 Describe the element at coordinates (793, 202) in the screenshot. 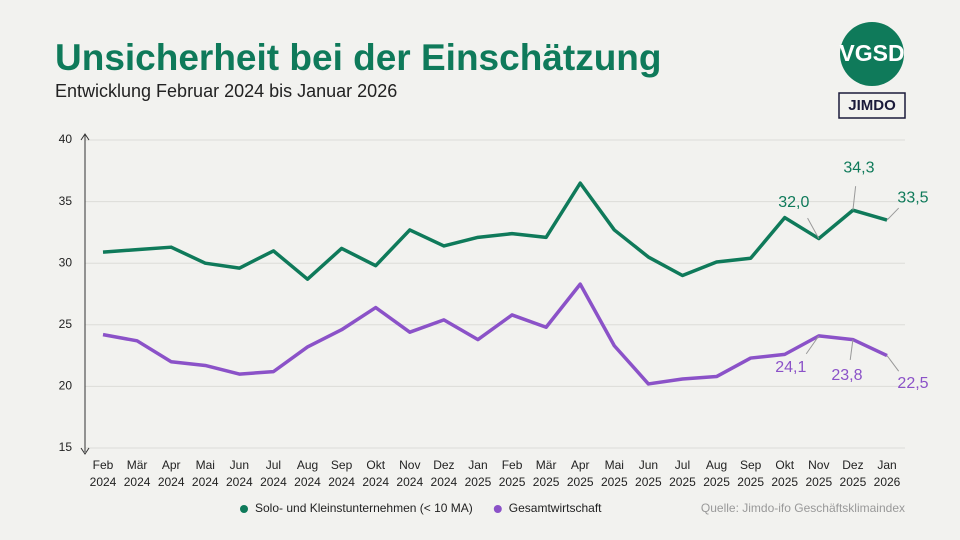

I see `data-label: 32,0` at that location.